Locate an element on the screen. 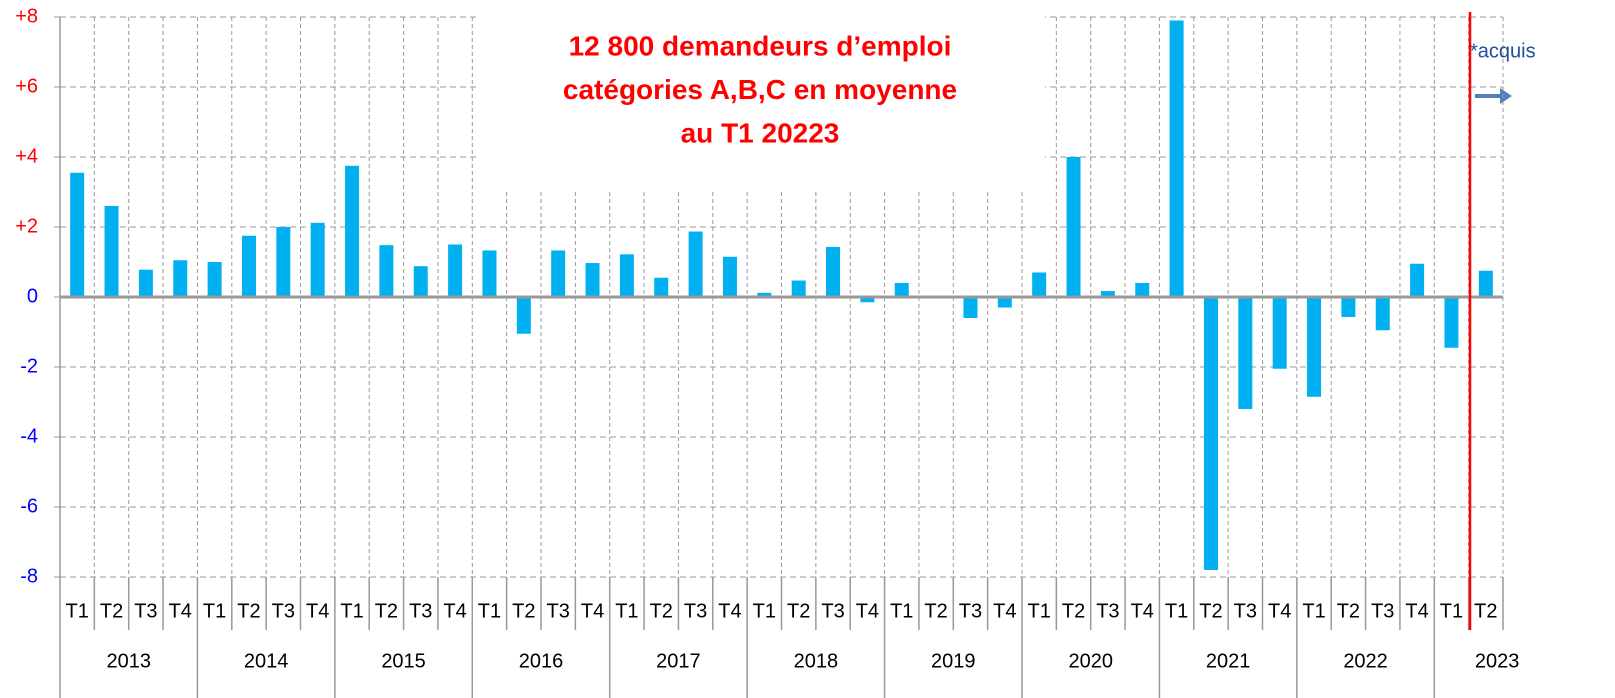 This screenshot has width=1615, height=698. y-tick-label: +6 is located at coordinates (26, 86).